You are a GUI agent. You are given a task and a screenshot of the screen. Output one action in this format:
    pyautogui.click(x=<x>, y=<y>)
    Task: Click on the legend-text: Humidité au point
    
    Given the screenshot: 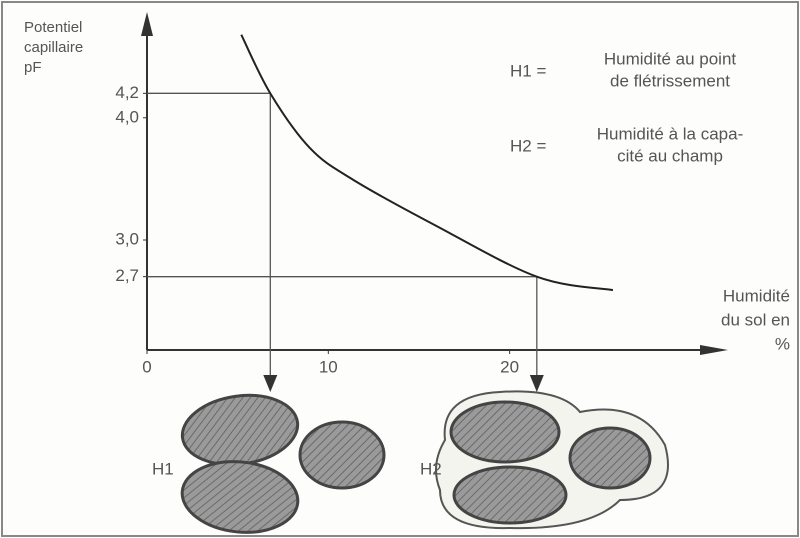 What is the action you would take?
    pyautogui.click(x=670, y=58)
    